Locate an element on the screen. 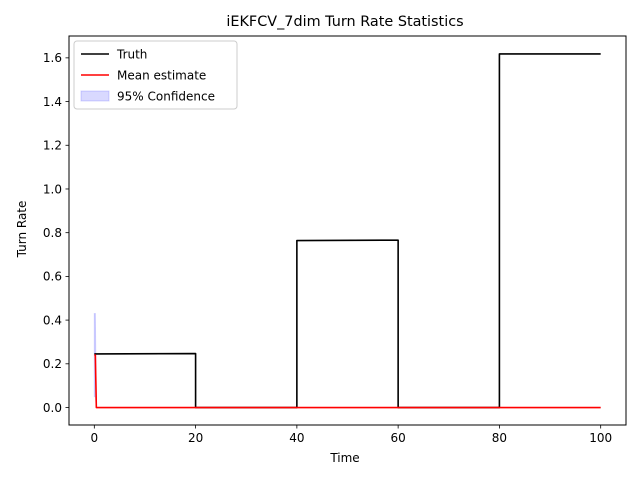 The width and height of the screenshot is (640, 480). y-tick-label: 0.0 is located at coordinates (52, 408).